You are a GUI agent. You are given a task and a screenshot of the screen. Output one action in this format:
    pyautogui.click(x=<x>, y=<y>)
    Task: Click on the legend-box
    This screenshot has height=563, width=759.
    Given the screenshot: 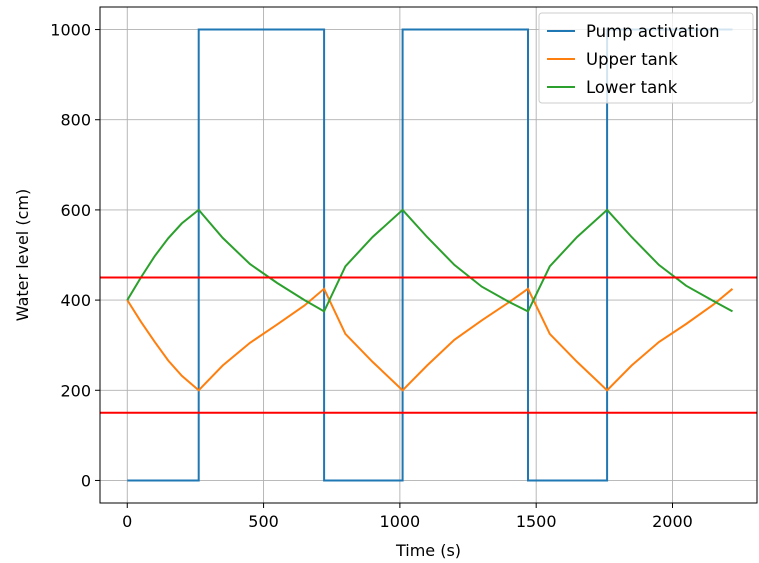 What is the action you would take?
    pyautogui.click(x=646, y=58)
    